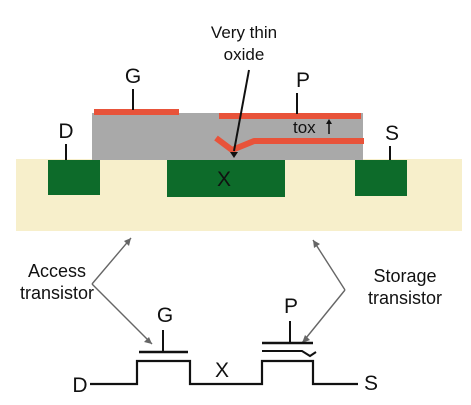 This screenshot has height=405, width=471. I want to click on storage-callout-up, so click(329, 265).